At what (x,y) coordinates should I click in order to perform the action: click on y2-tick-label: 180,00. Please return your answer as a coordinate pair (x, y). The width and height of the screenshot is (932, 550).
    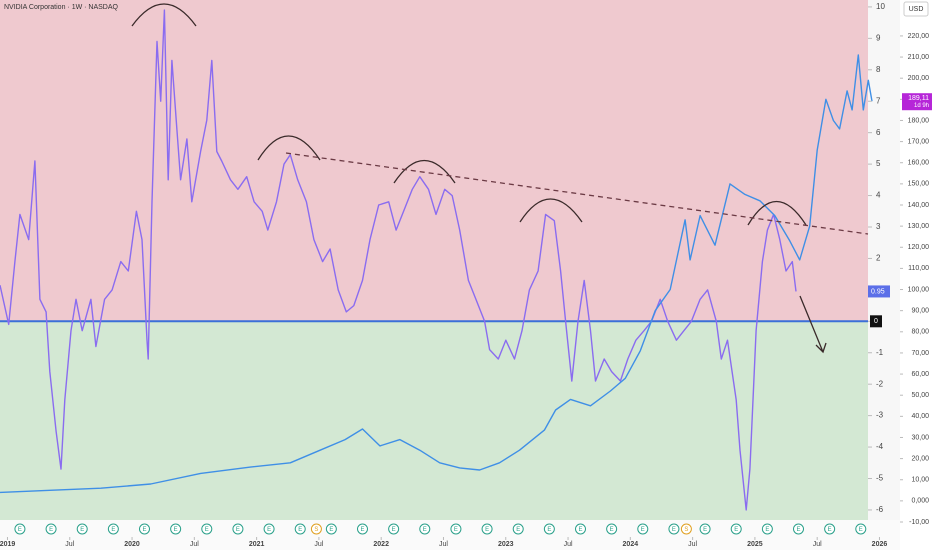
    Looking at the image, I should click on (919, 120).